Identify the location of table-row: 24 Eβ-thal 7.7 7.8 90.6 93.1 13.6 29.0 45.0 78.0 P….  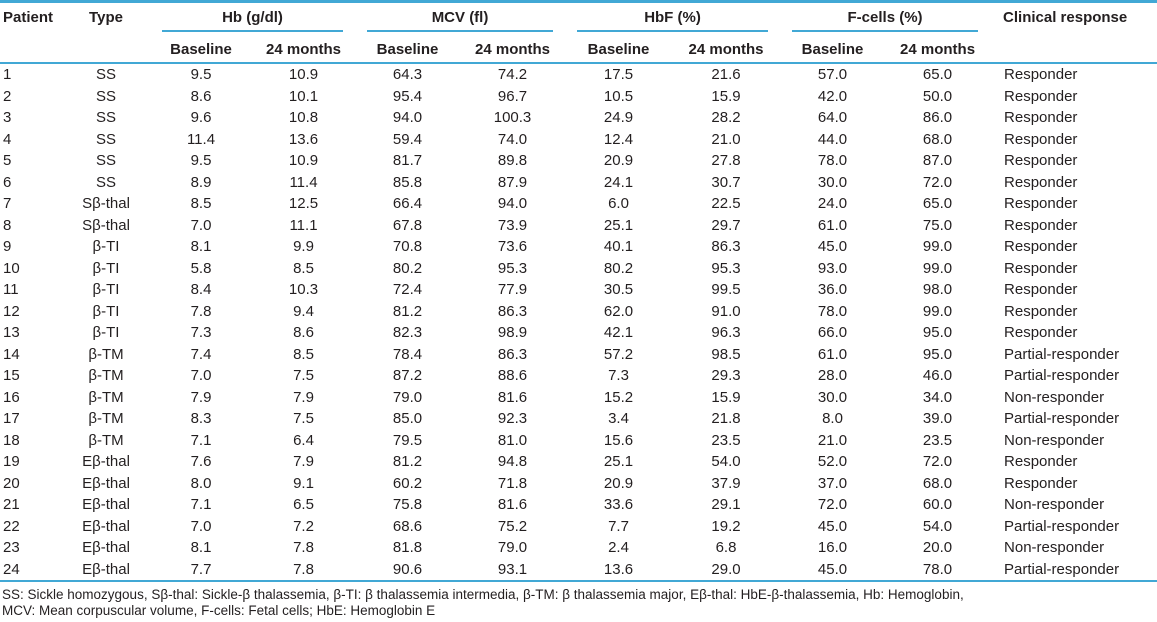
(578, 570).